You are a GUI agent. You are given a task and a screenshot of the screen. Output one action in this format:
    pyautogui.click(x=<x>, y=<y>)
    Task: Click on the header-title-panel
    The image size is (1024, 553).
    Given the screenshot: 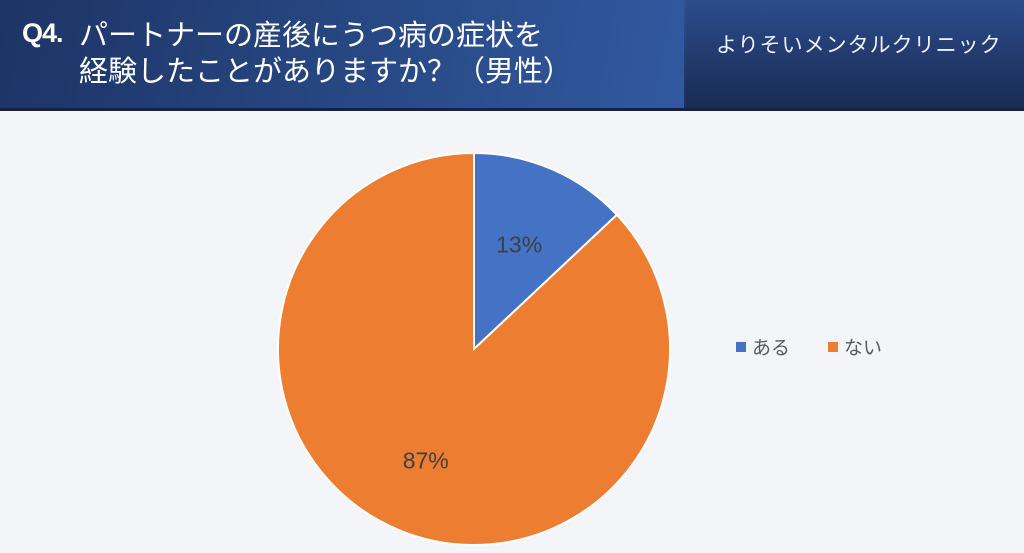 What is the action you would take?
    pyautogui.click(x=342, y=55)
    